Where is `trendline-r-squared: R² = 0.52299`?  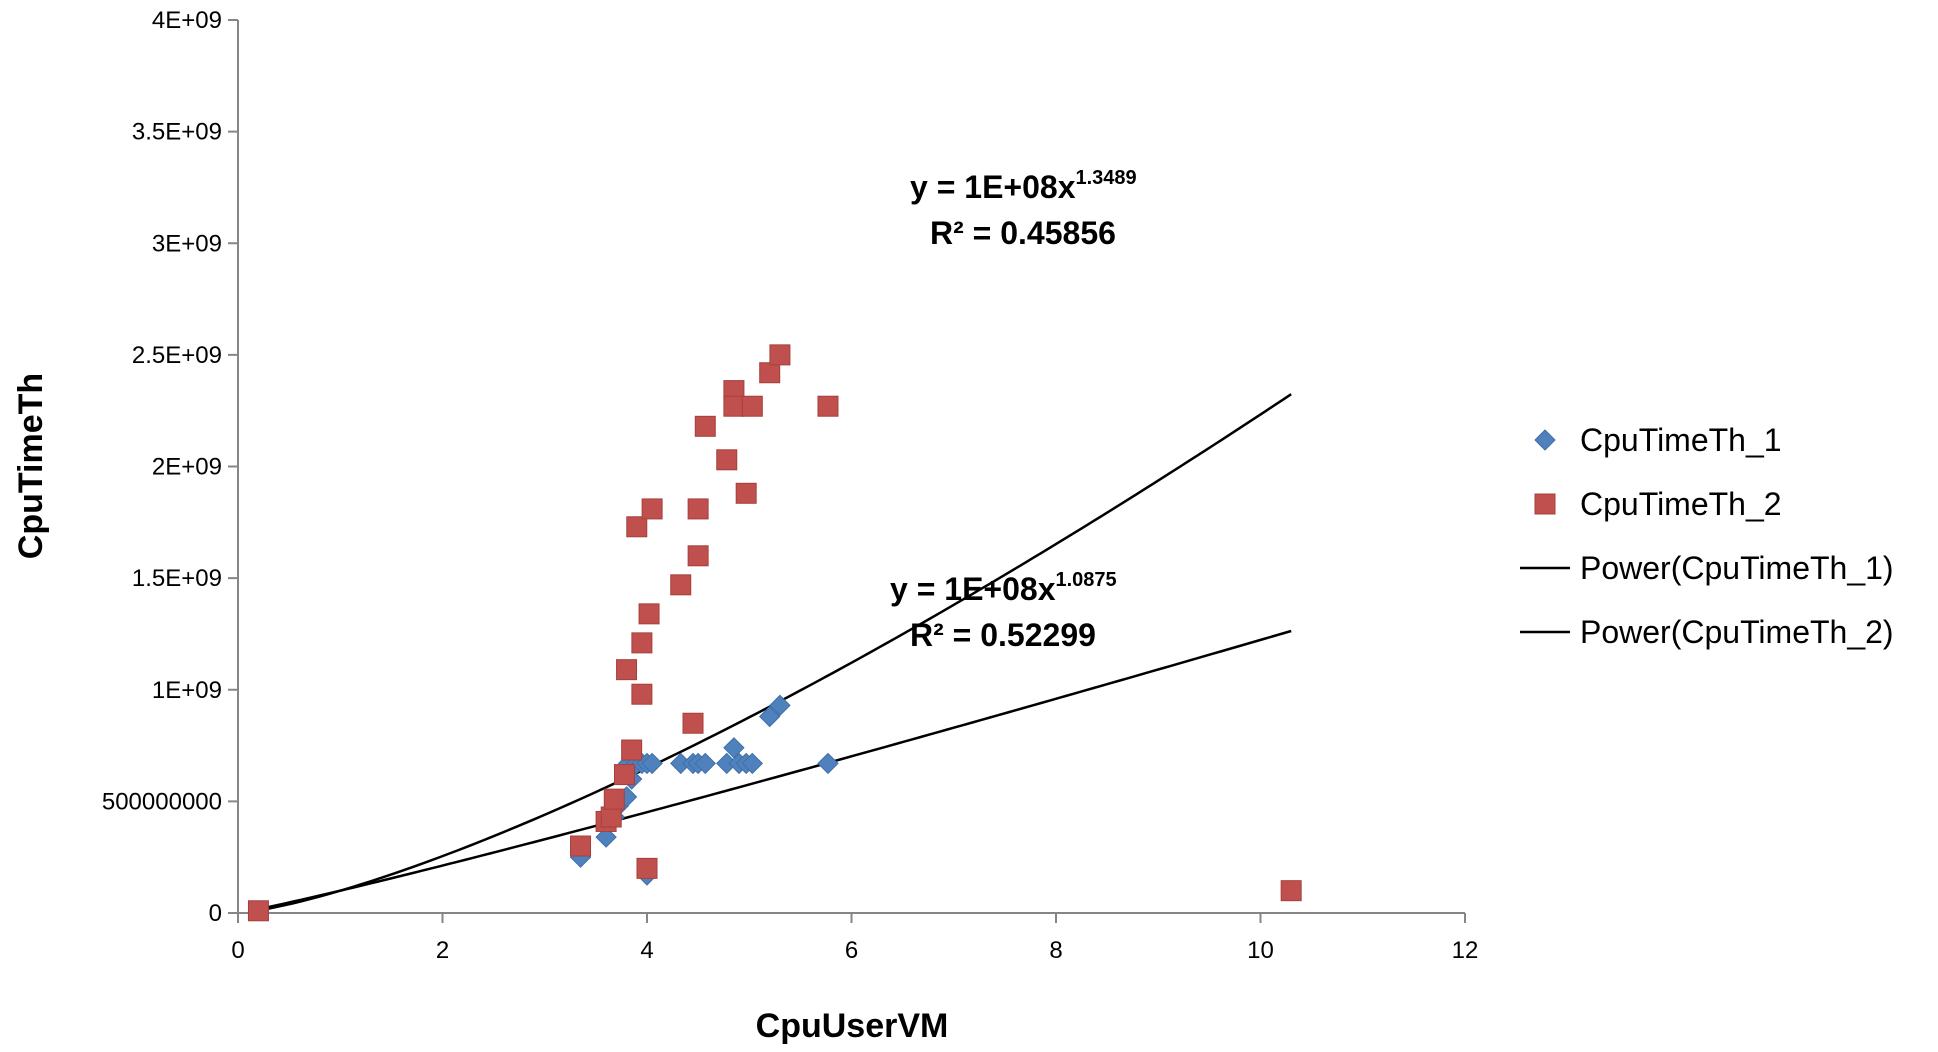
trendline-r-squared: R² = 0.52299 is located at coordinates (1003, 635).